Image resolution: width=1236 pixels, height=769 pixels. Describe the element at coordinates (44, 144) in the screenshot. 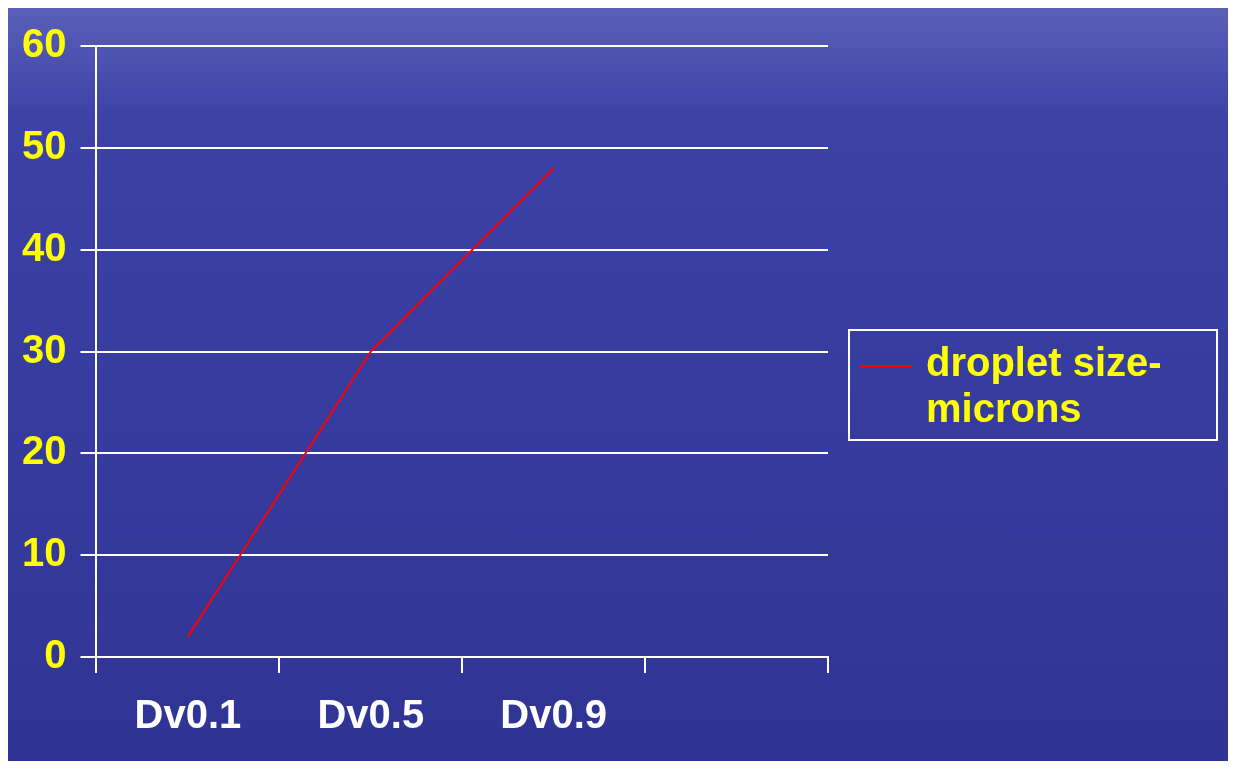

I see `y-tick-label: 50` at that location.